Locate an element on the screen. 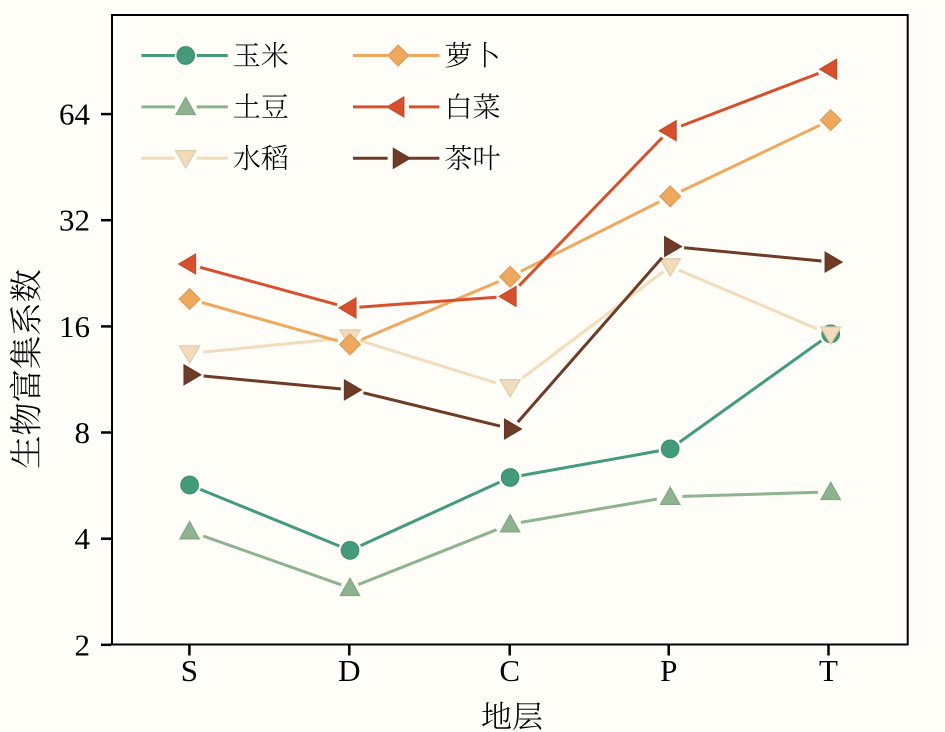 The width and height of the screenshot is (945, 732). svg-text: 2 is located at coordinates (83, 644).